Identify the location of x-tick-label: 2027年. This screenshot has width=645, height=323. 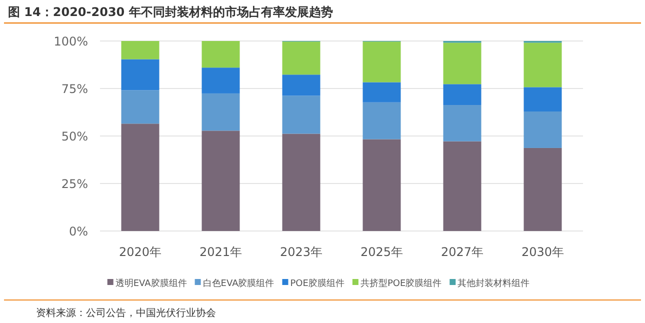
(462, 252).